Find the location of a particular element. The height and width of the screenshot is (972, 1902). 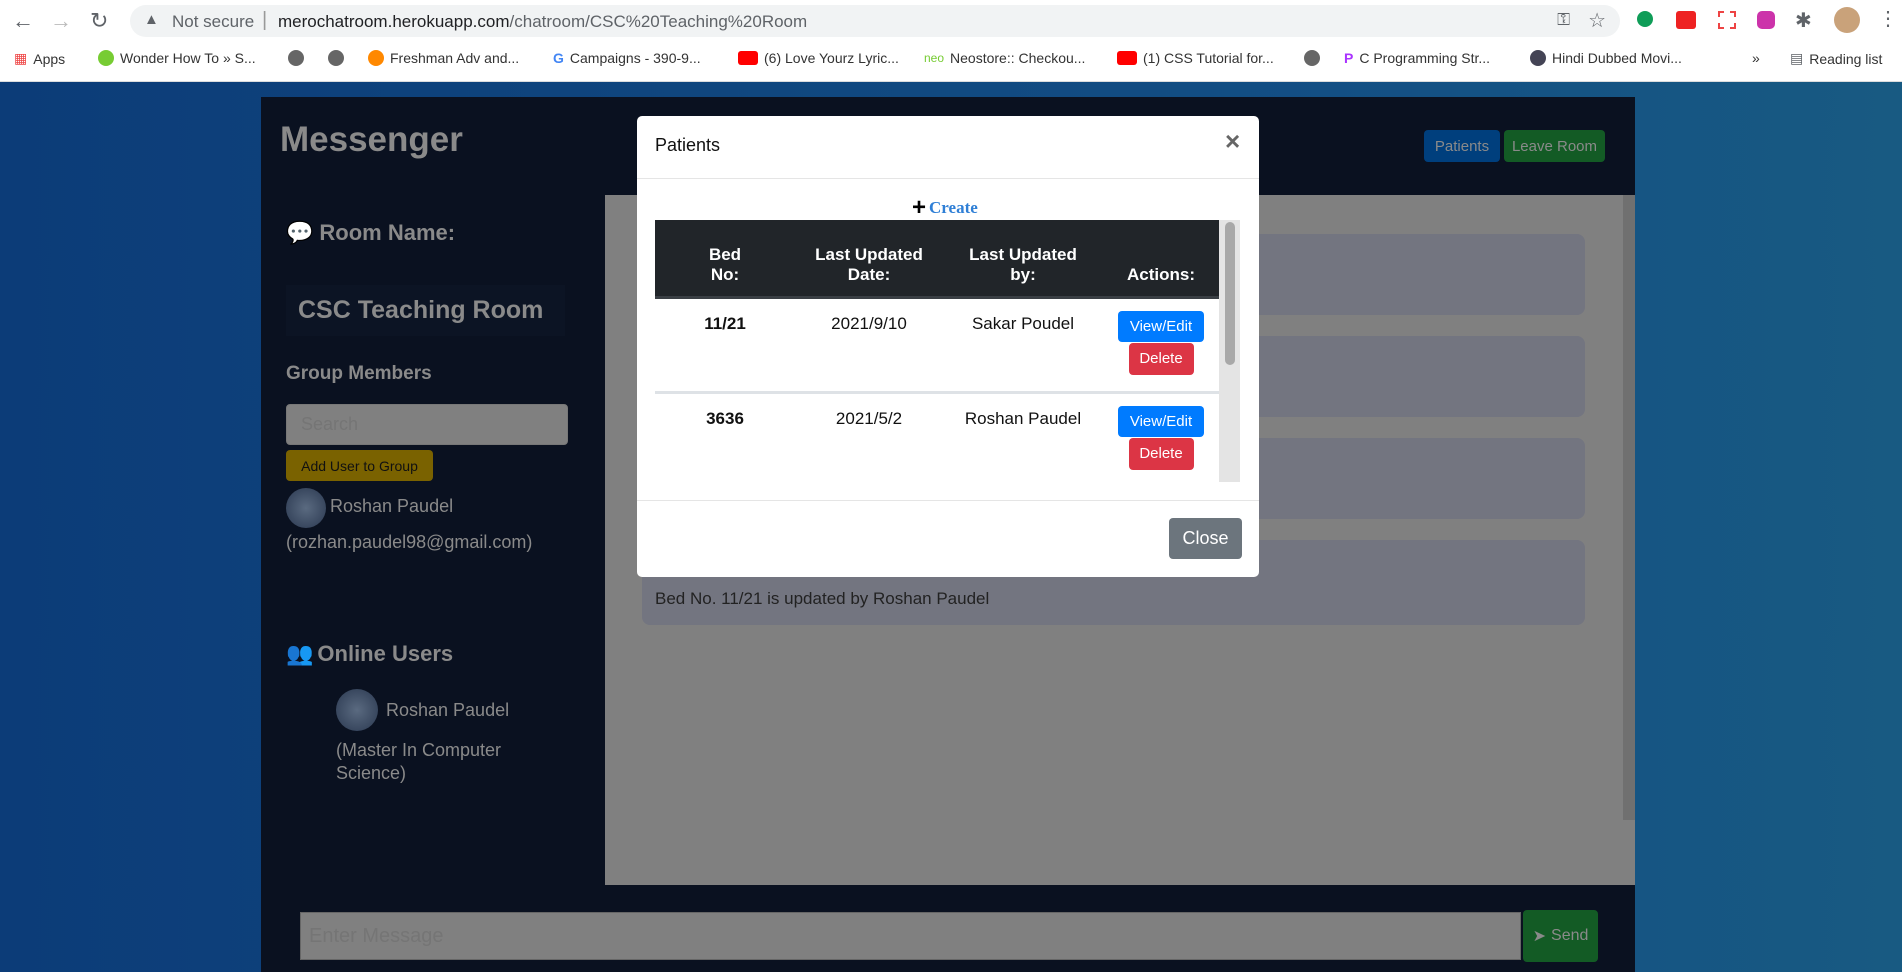

room-name-label: Room Name: is located at coordinates (387, 232).